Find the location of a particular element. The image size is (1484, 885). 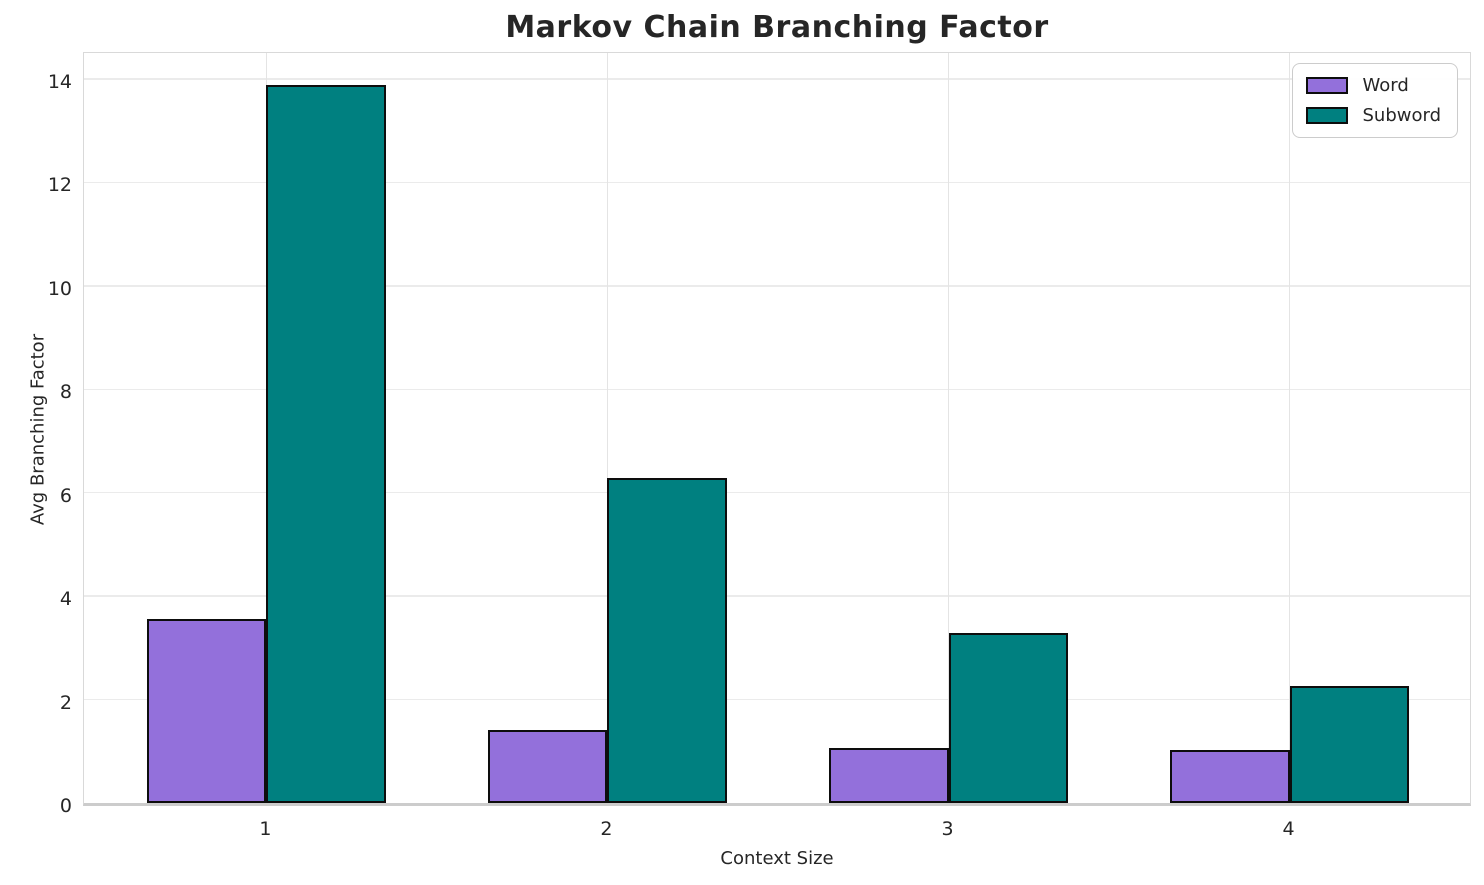

x-tick-label-1: 1 is located at coordinates (265, 829).